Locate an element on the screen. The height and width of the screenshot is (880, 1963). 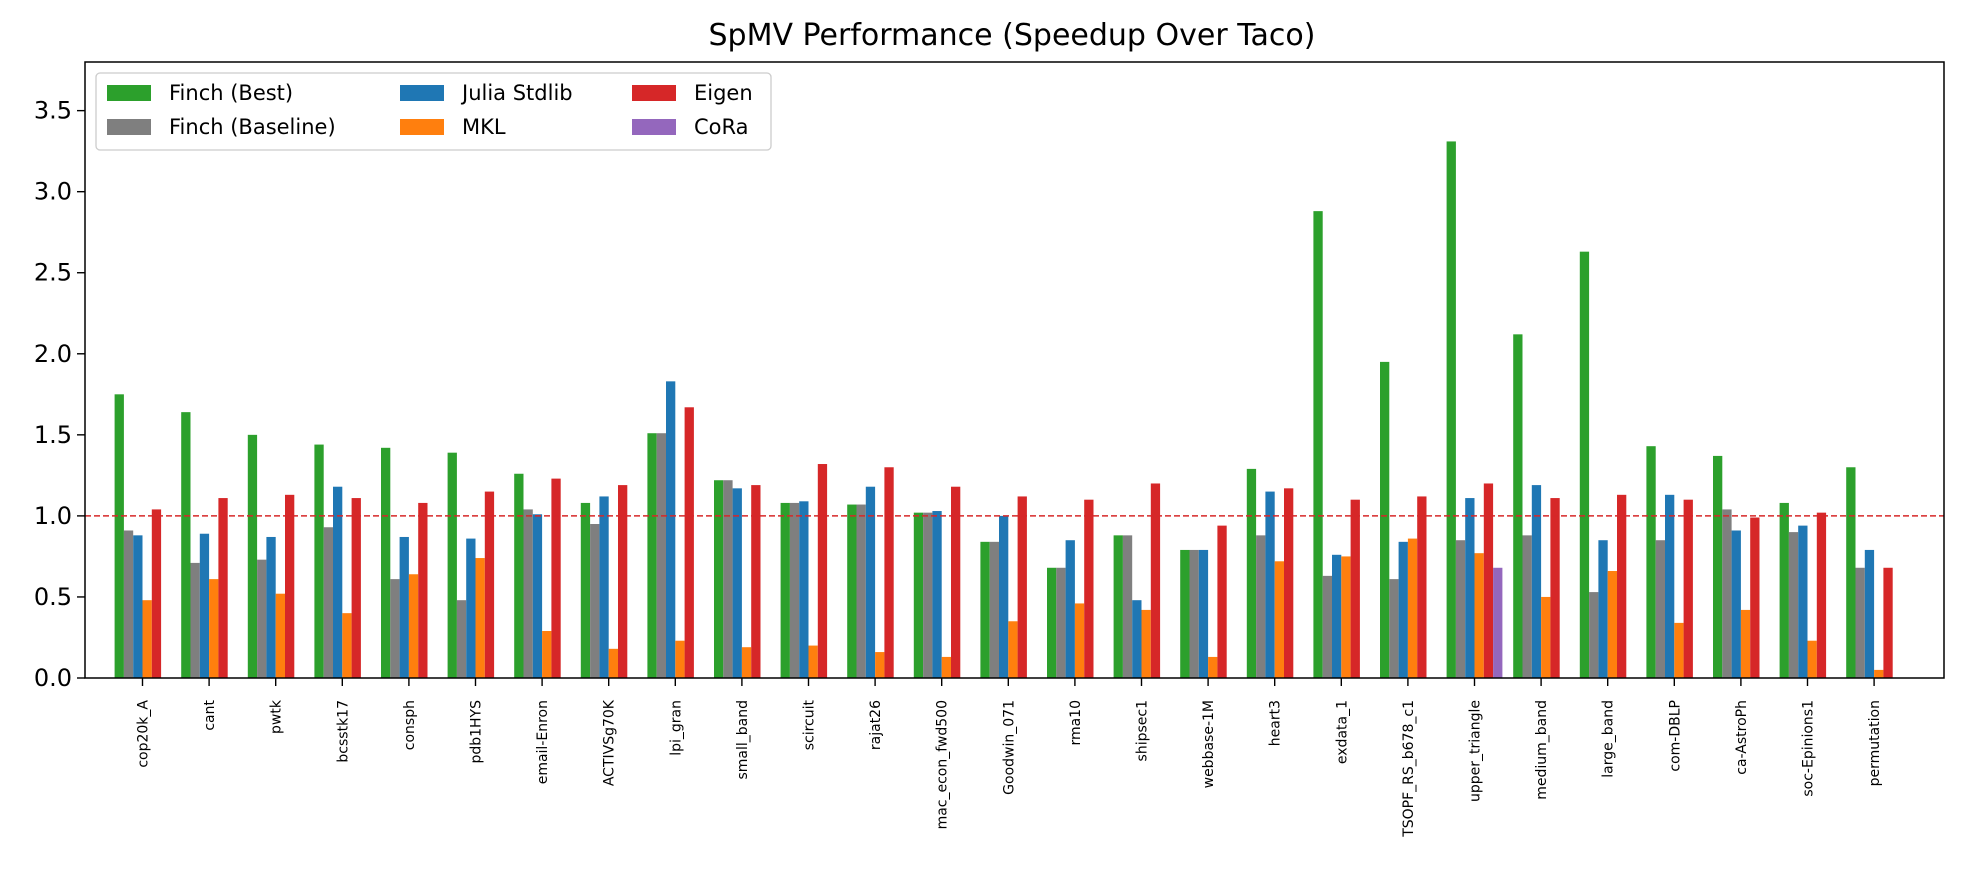
xtick-label: permutation is located at coordinates (1875, 743).